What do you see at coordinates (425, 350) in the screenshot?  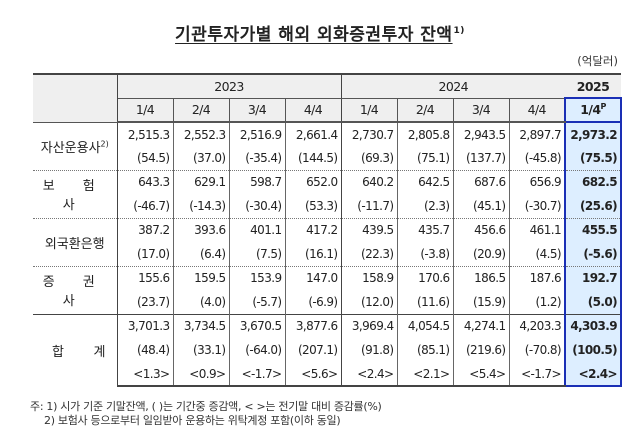 I see `total-change-cell: (85.1)` at bounding box center [425, 350].